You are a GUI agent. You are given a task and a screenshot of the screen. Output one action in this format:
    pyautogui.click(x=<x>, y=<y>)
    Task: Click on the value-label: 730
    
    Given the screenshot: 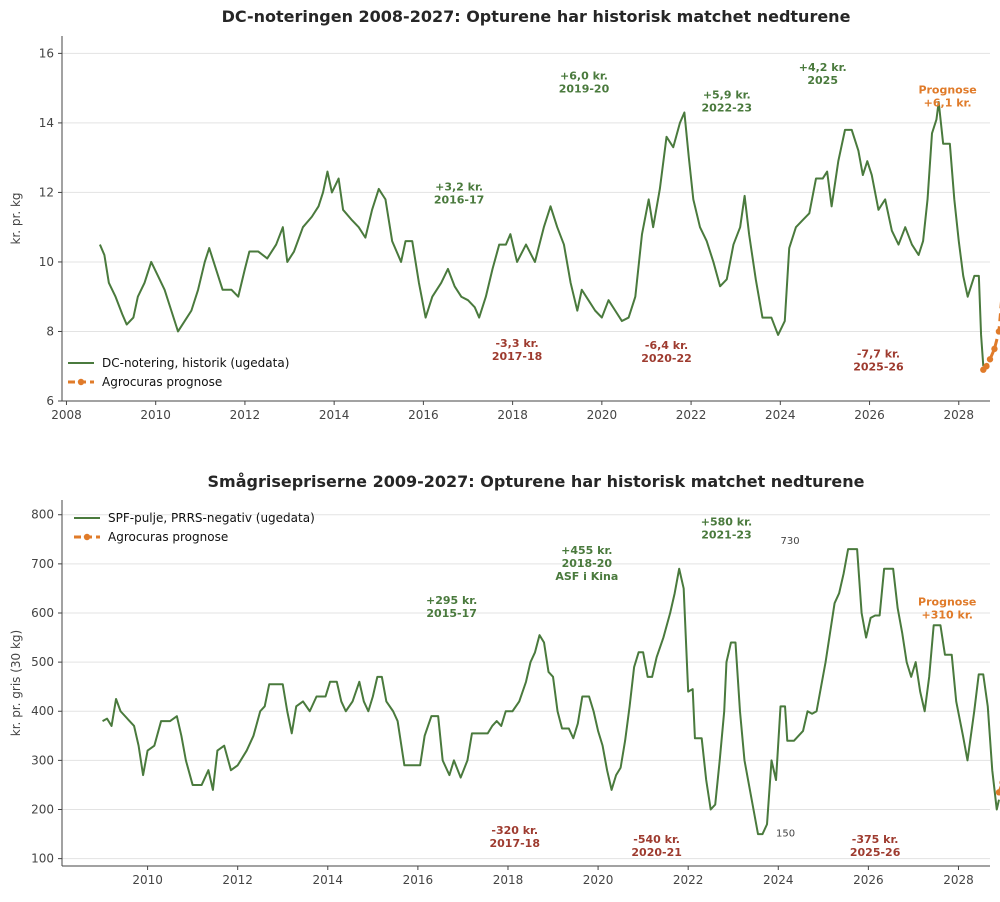 What is the action you would take?
    pyautogui.click(x=790, y=541)
    